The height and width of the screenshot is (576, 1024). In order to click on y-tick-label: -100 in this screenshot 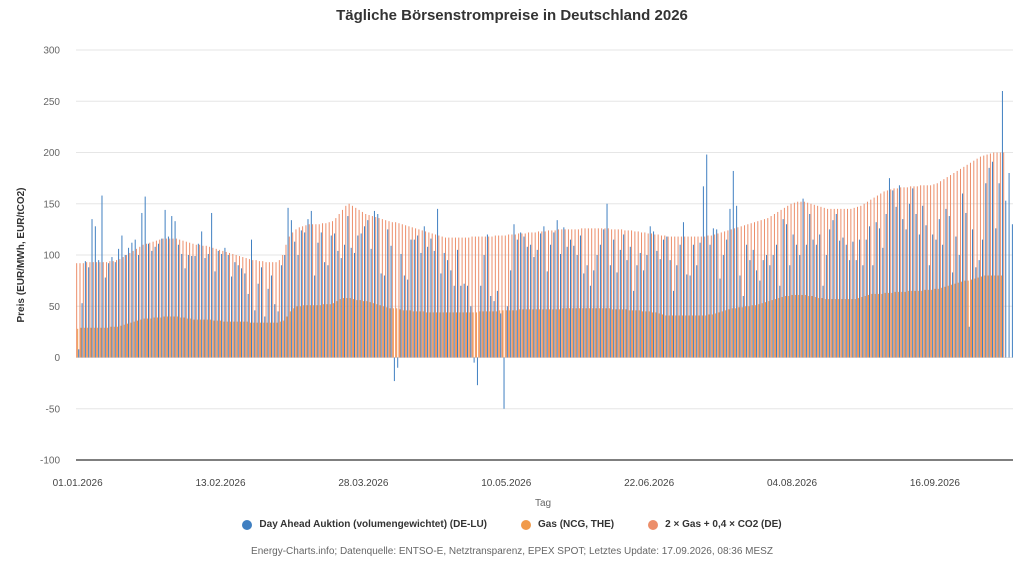, I will do `click(50, 461)`.